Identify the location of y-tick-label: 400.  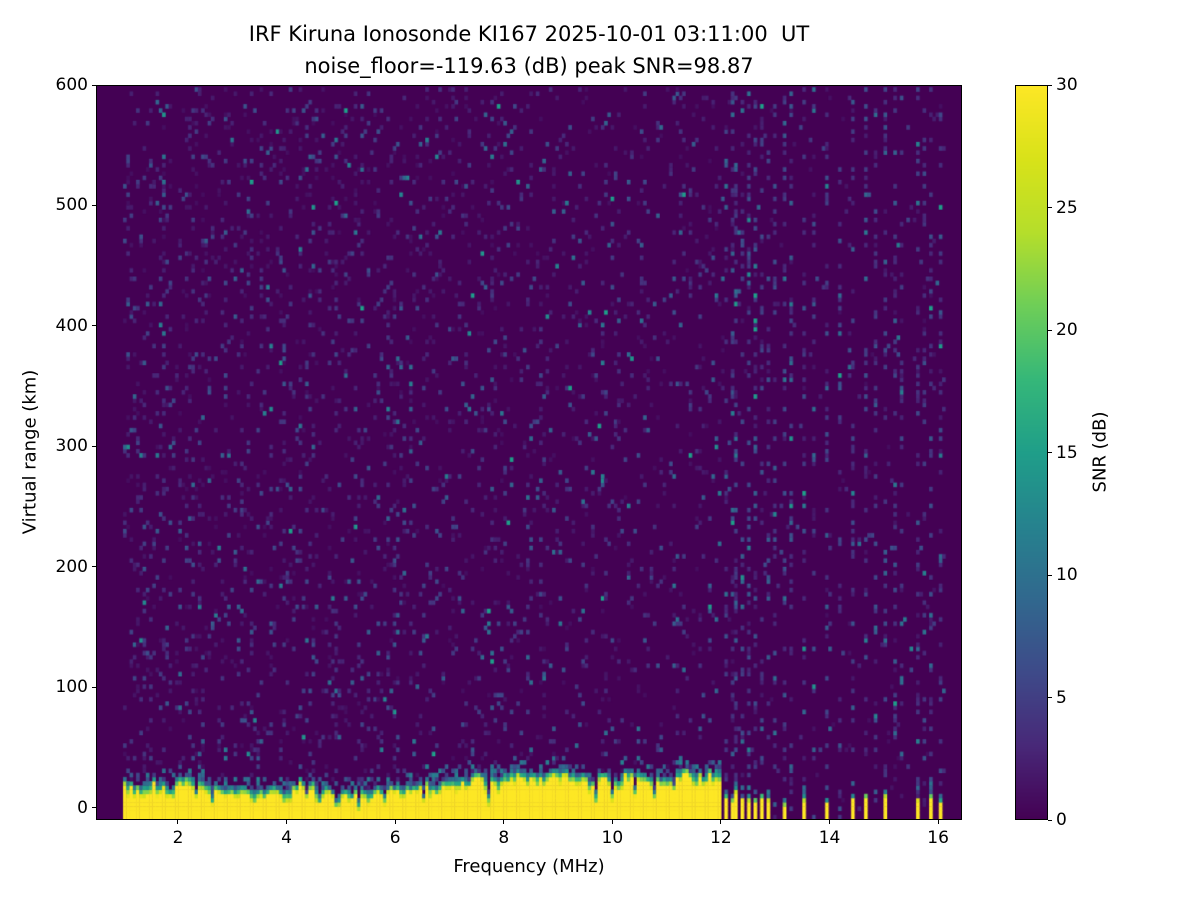
(71, 325).